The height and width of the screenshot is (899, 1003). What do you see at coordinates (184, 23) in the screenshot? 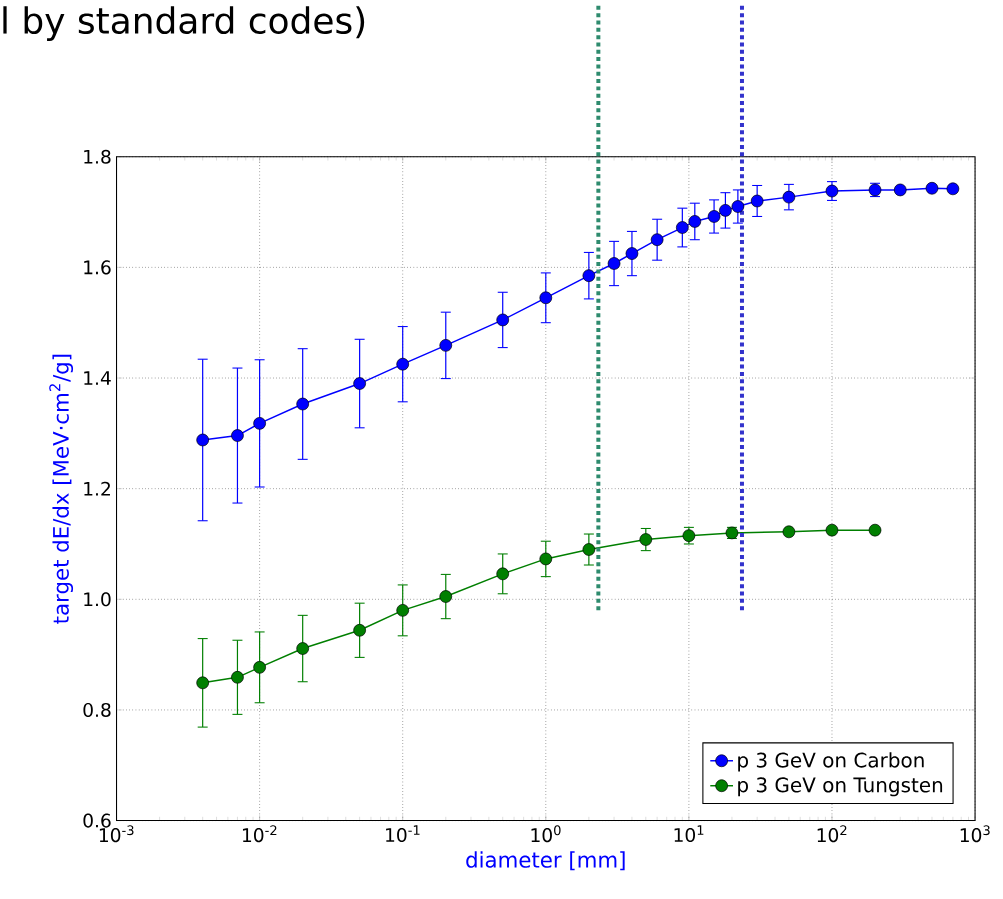
I see `chart-title: l by standard codes)` at bounding box center [184, 23].